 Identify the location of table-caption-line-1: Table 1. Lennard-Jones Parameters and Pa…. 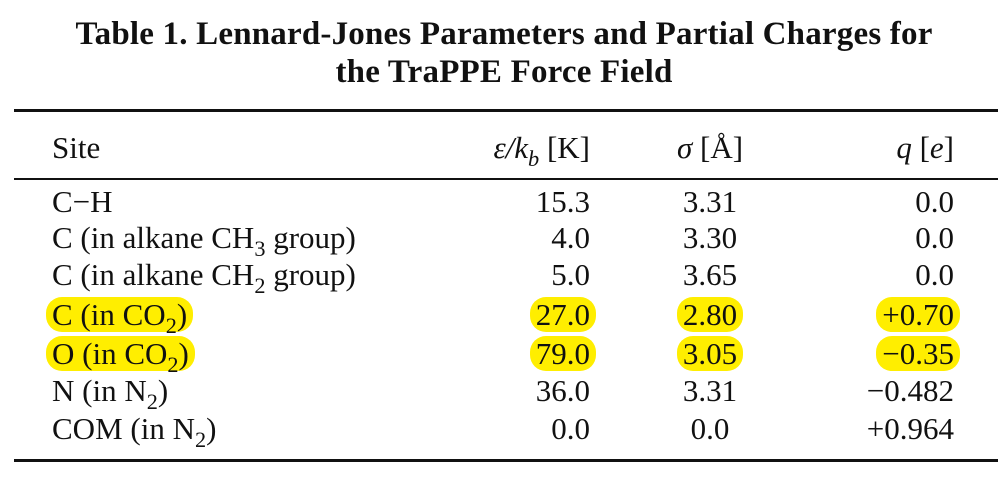
(504, 34).